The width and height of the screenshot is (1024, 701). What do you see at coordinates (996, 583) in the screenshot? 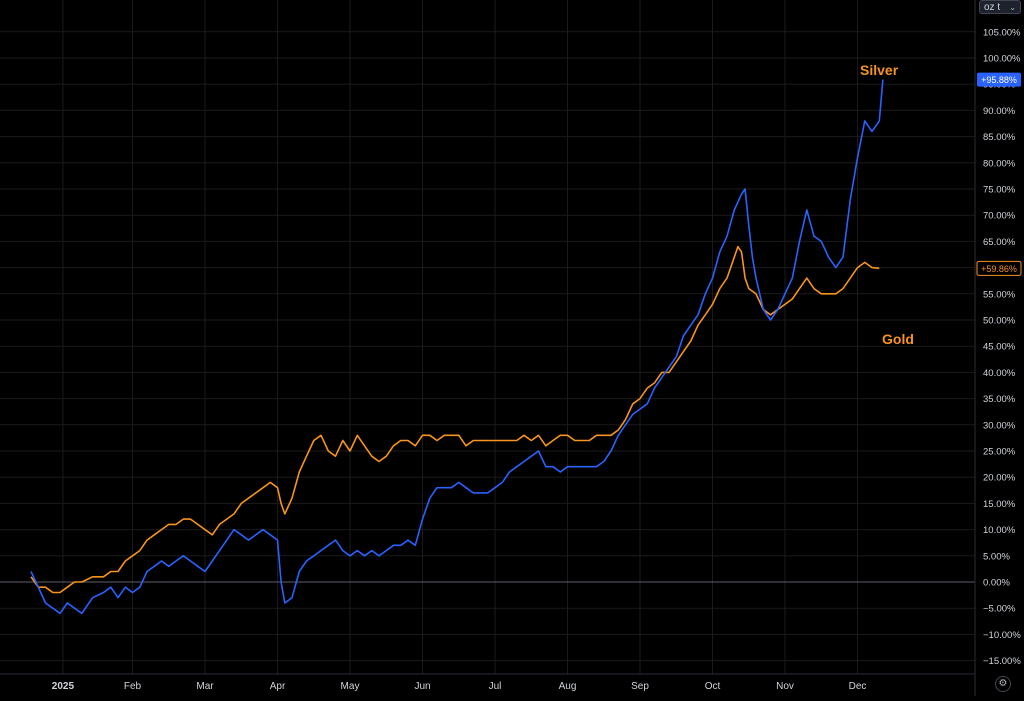
I see `y-tick-label: 0.00%` at bounding box center [996, 583].